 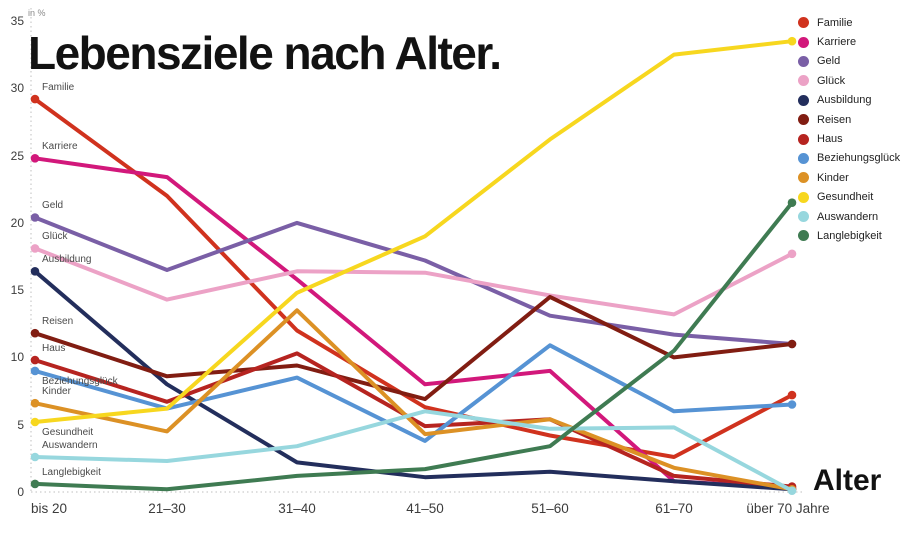 I want to click on x-tick-label: 51–60, so click(x=550, y=508).